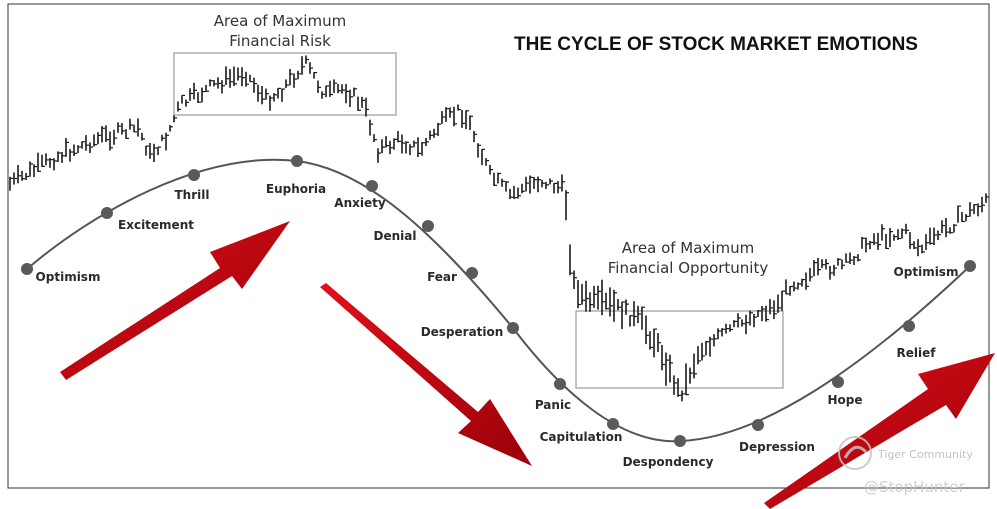 This screenshot has width=997, height=509. What do you see at coordinates (915, 487) in the screenshot?
I see `watermark-handle: @StopHunter` at bounding box center [915, 487].